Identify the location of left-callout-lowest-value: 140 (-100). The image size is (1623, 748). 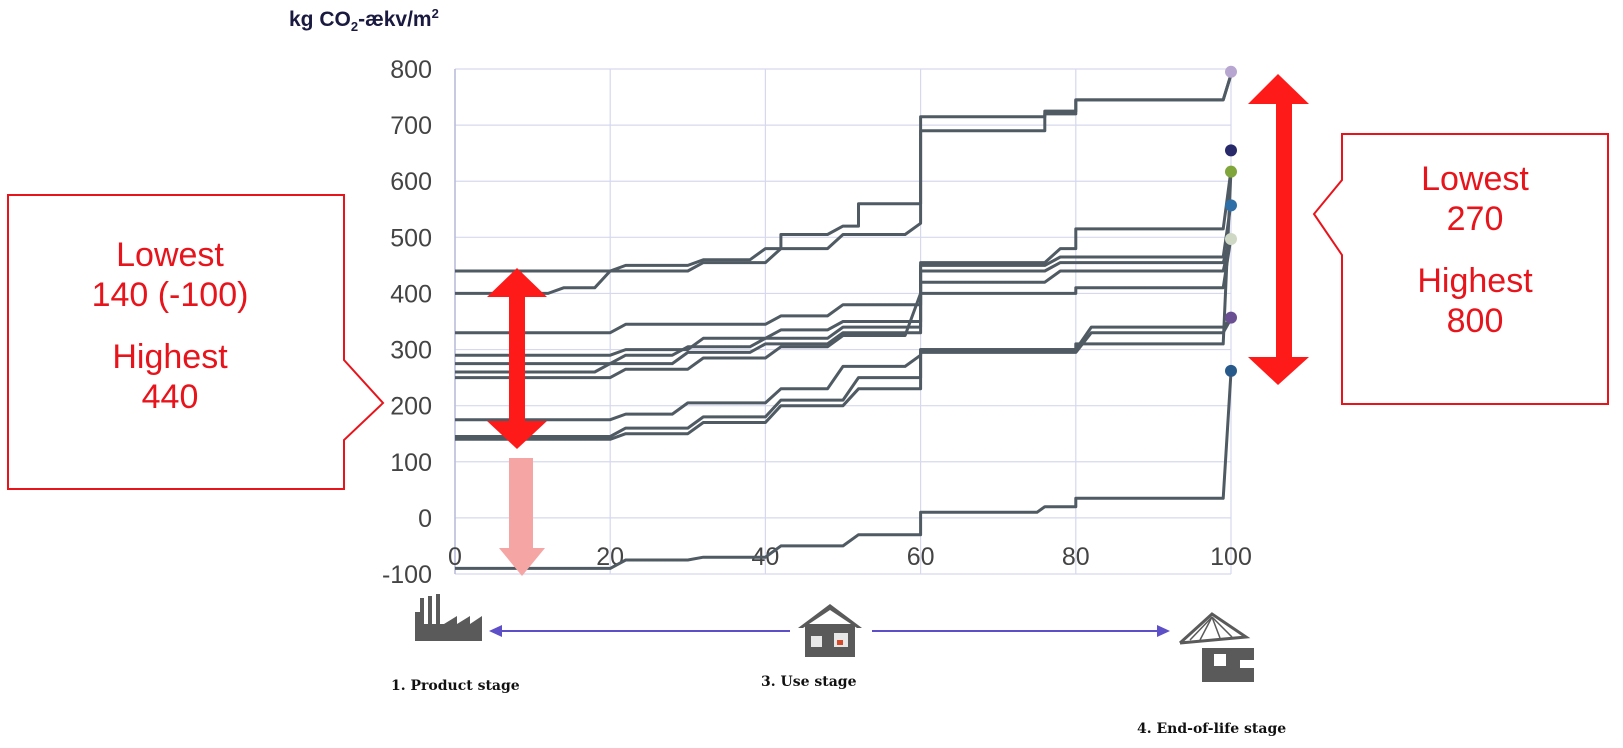
(170, 295).